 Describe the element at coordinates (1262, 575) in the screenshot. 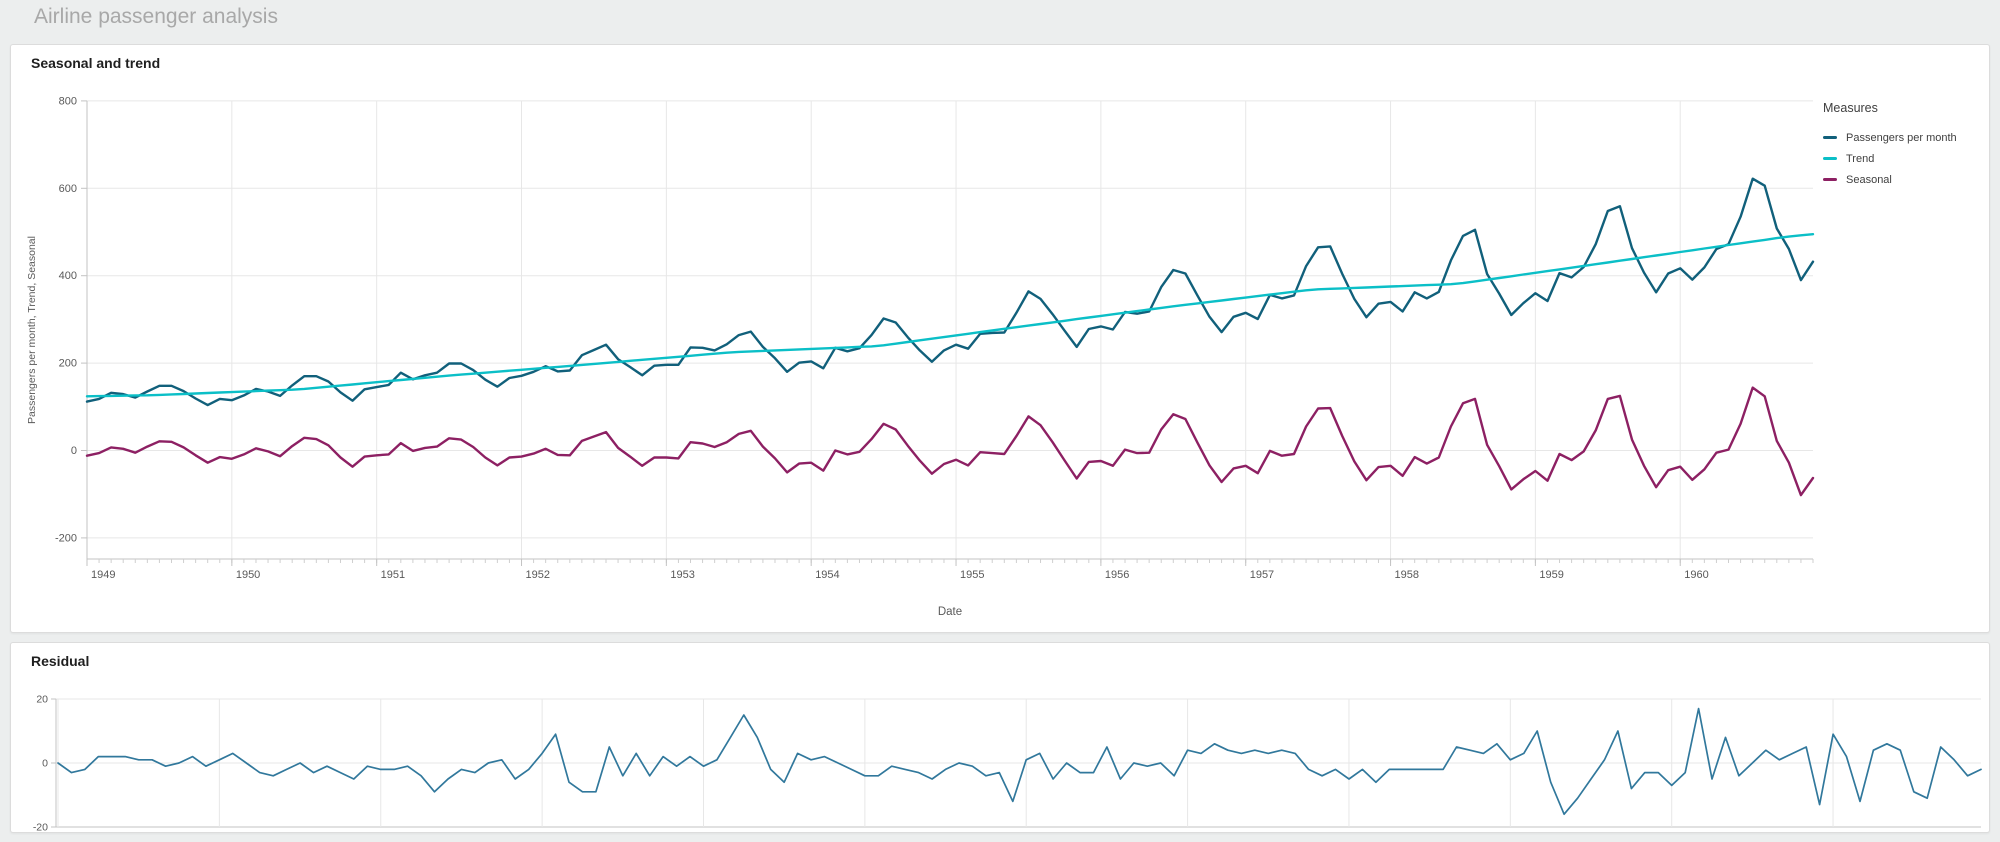

I see `x-tick-label: 1957` at that location.